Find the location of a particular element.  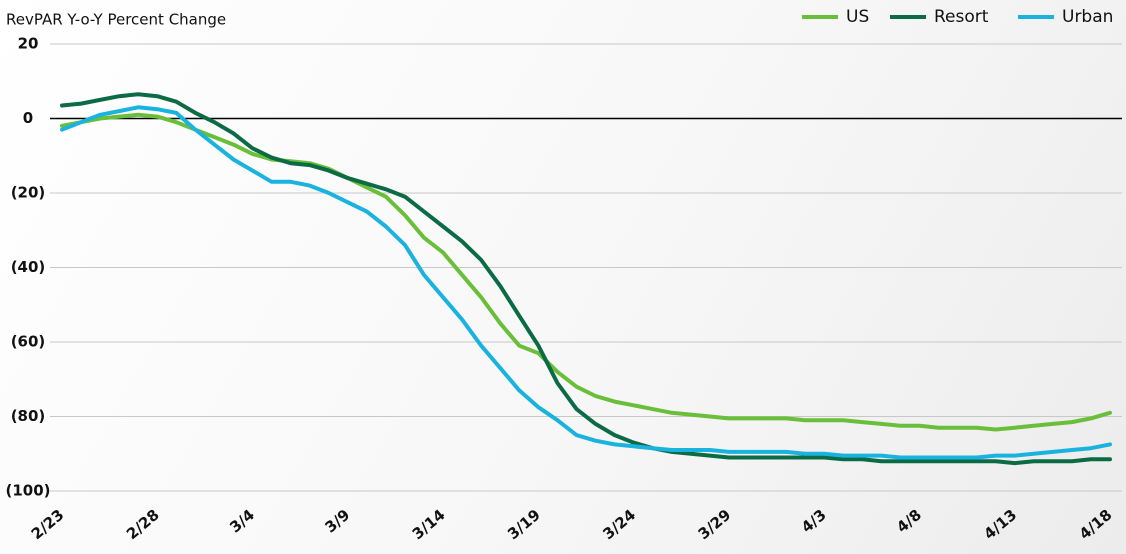

x-tick-label: 3/14 is located at coordinates (429, 524).